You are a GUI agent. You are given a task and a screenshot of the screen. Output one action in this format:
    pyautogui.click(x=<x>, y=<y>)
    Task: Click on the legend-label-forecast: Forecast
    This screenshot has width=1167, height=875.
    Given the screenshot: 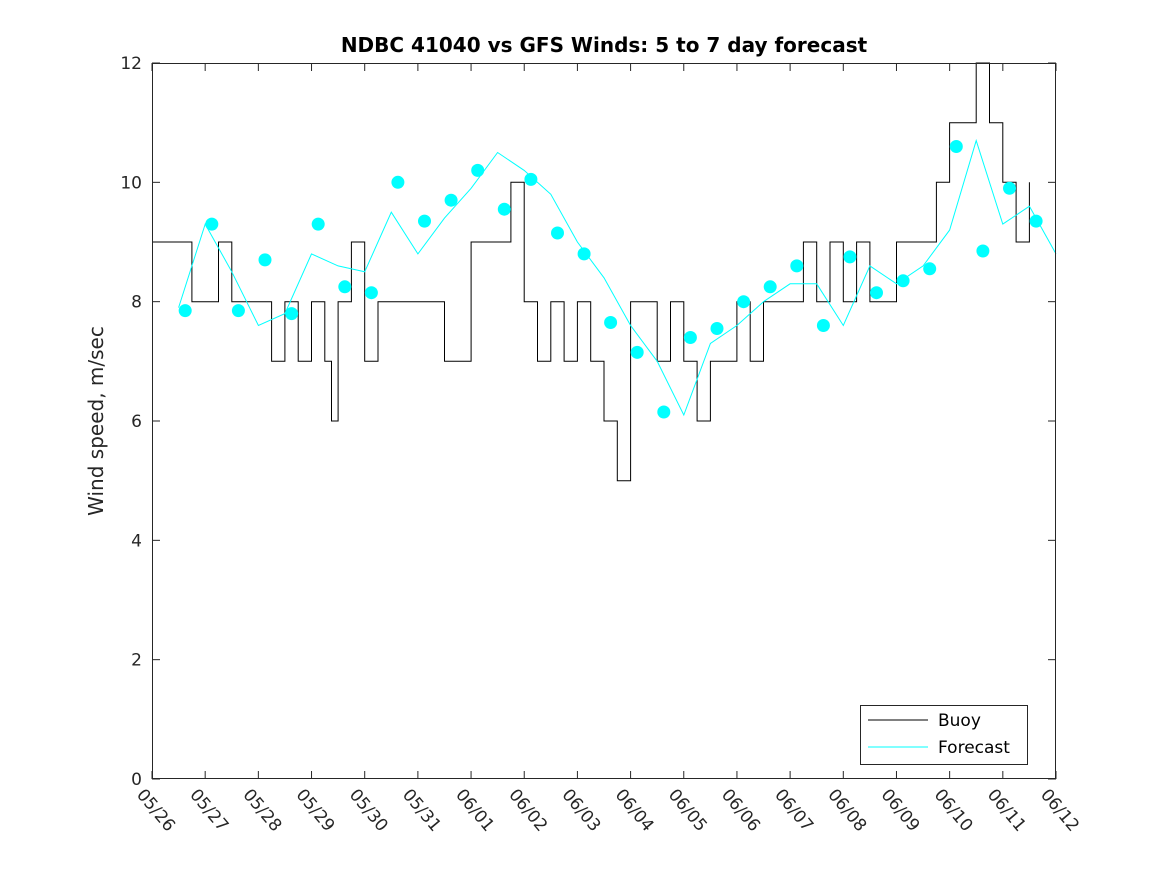 What is the action you would take?
    pyautogui.click(x=974, y=748)
    